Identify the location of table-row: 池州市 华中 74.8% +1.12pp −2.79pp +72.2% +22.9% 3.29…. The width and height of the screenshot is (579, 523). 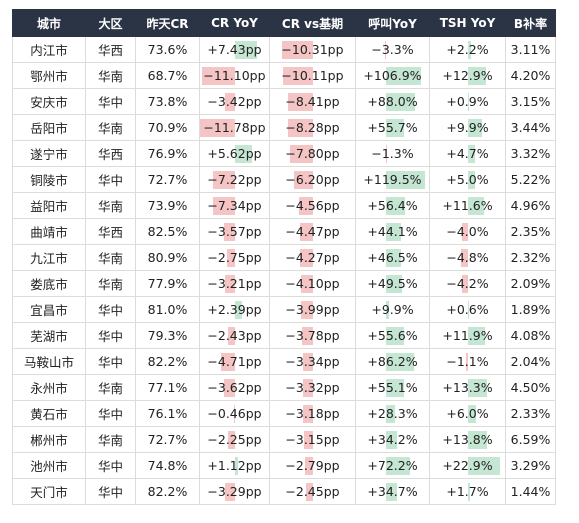
(284, 465).